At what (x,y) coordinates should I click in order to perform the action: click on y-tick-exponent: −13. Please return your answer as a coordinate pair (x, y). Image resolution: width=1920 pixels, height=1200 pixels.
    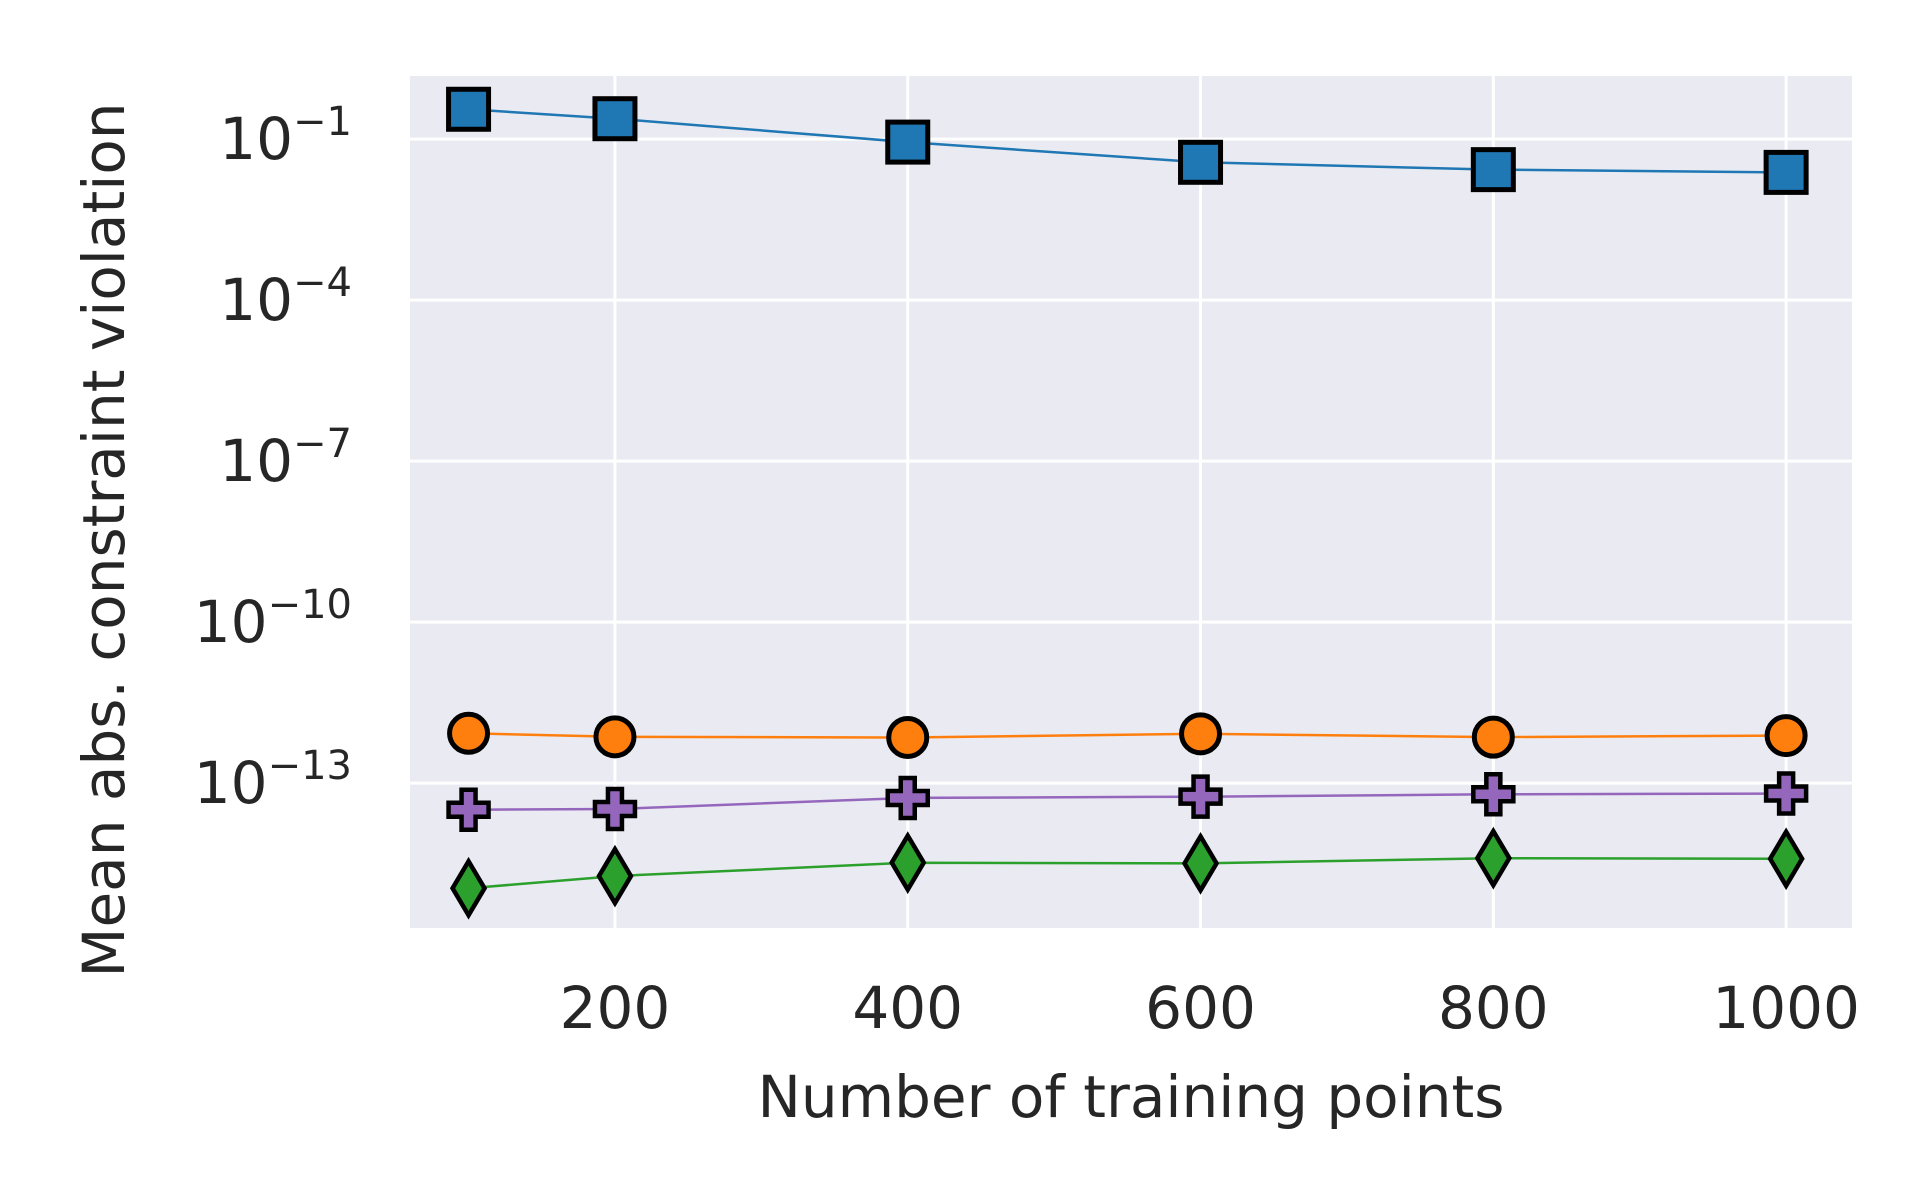
    Looking at the image, I should click on (310, 766).